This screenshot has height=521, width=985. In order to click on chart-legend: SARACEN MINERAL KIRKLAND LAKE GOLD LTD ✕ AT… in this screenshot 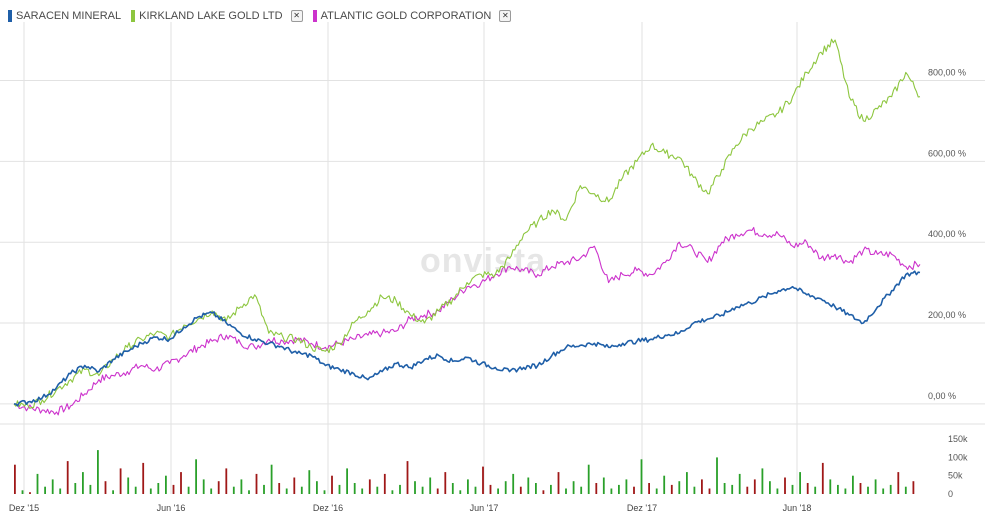, I will do `click(264, 16)`.